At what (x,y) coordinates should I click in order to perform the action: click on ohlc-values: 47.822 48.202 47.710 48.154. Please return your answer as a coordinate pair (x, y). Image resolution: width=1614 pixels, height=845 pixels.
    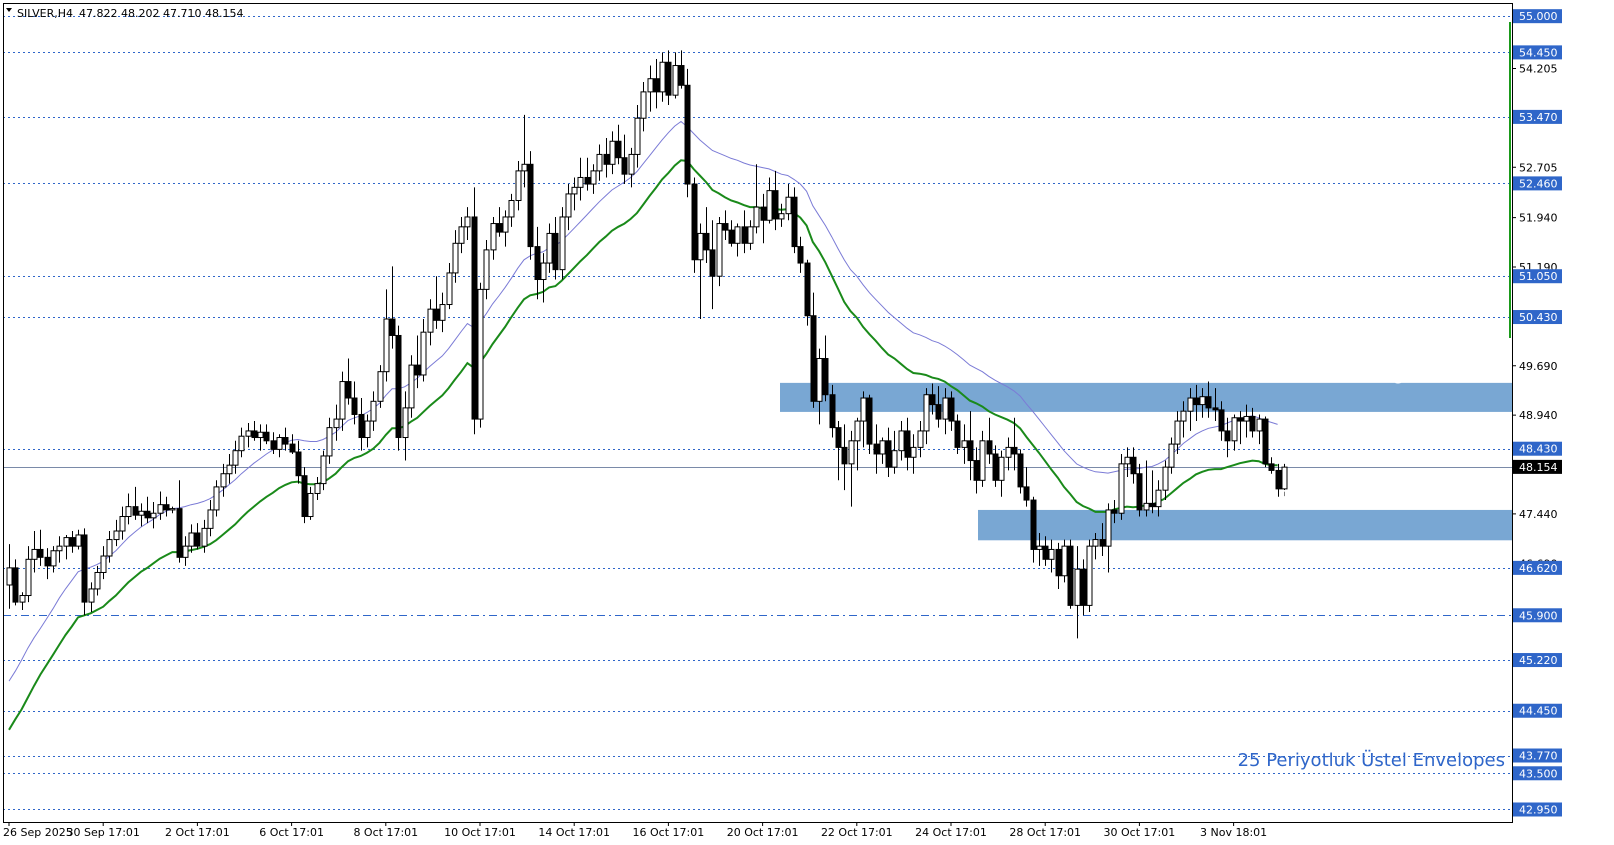
    Looking at the image, I should click on (161, 13).